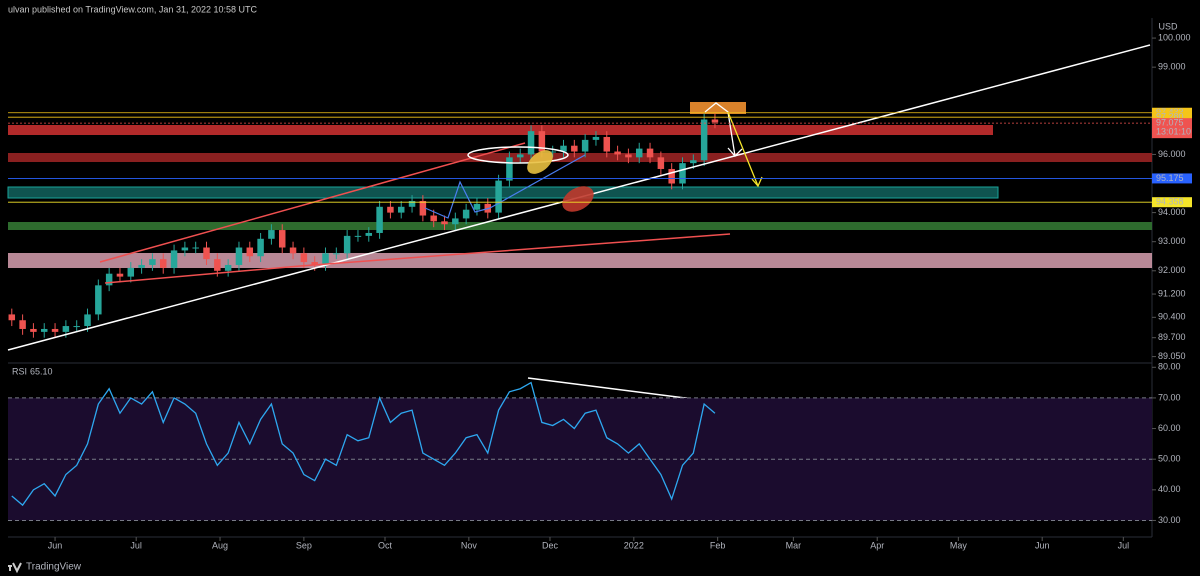  What do you see at coordinates (41, 371) in the screenshot?
I see `rsi-last-value: 65.10` at bounding box center [41, 371].